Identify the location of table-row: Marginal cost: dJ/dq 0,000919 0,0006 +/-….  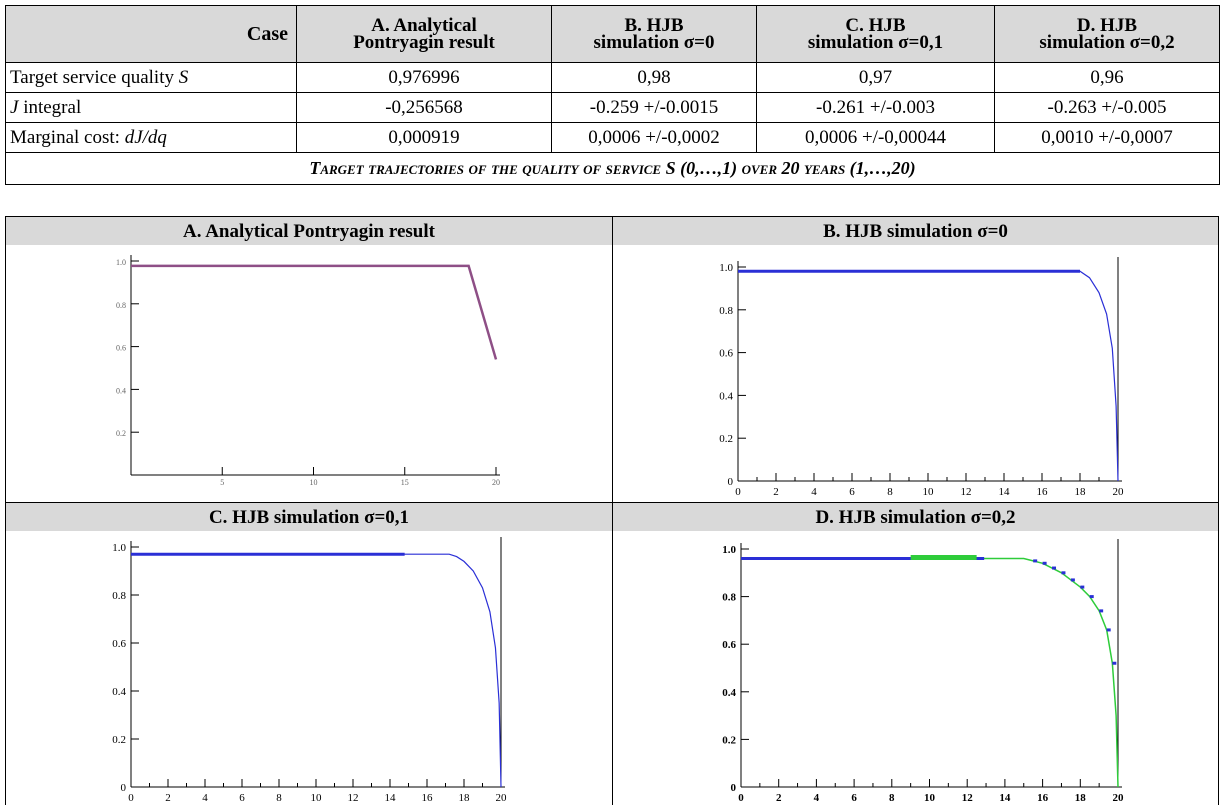
(613, 138).